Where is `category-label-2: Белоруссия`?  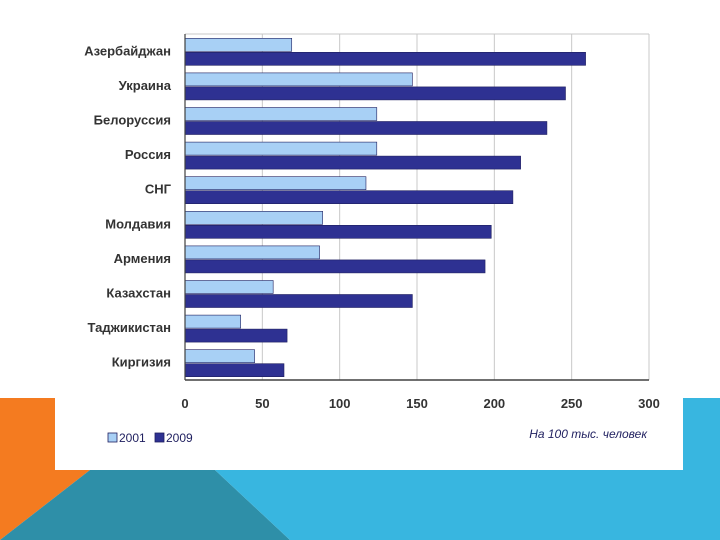 category-label-2: Белоруссия is located at coordinates (132, 120).